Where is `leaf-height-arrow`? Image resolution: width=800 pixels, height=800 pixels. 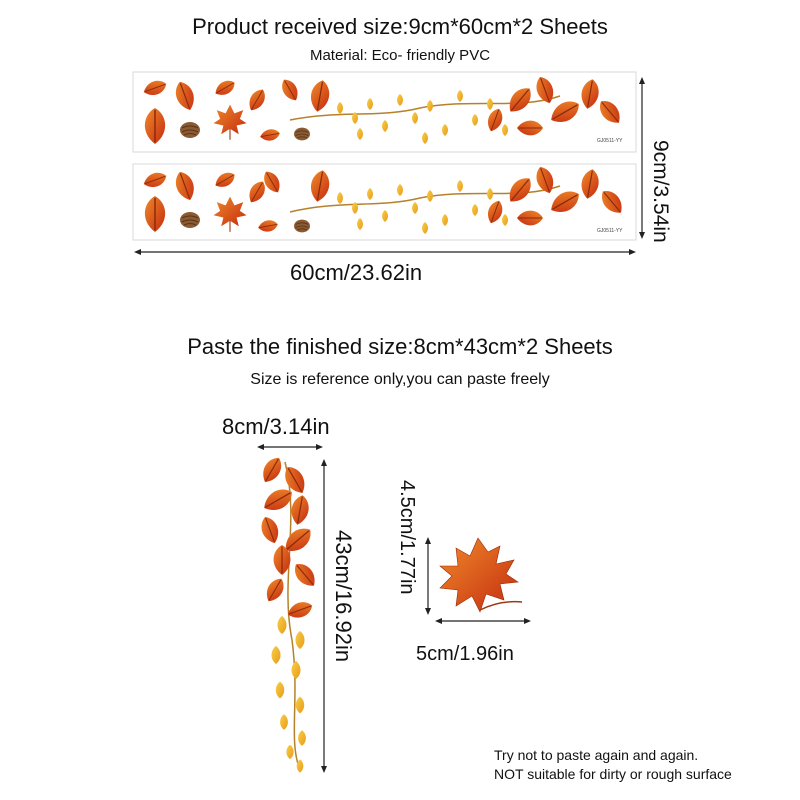
leaf-height-arrow is located at coordinates (428, 576).